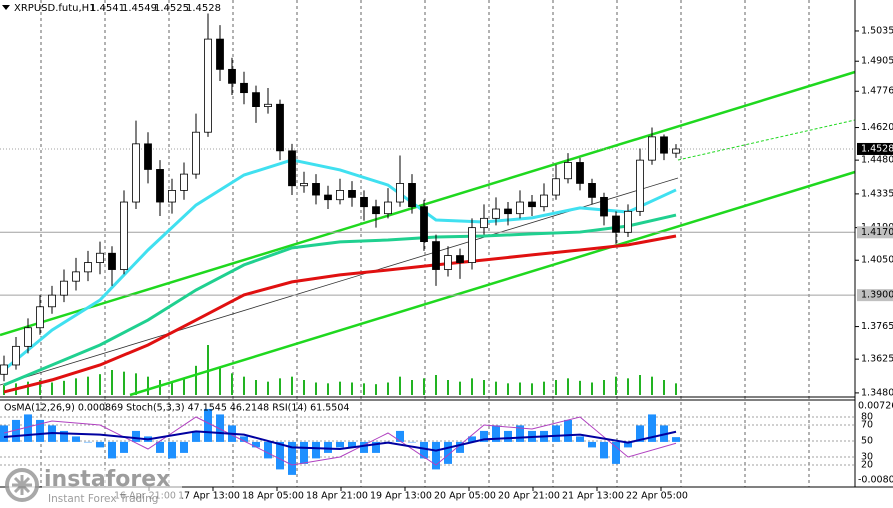 The height and width of the screenshot is (508, 893). Describe the element at coordinates (877, 392) in the screenshot. I see `y-tick-label: 1.3480` at that location.